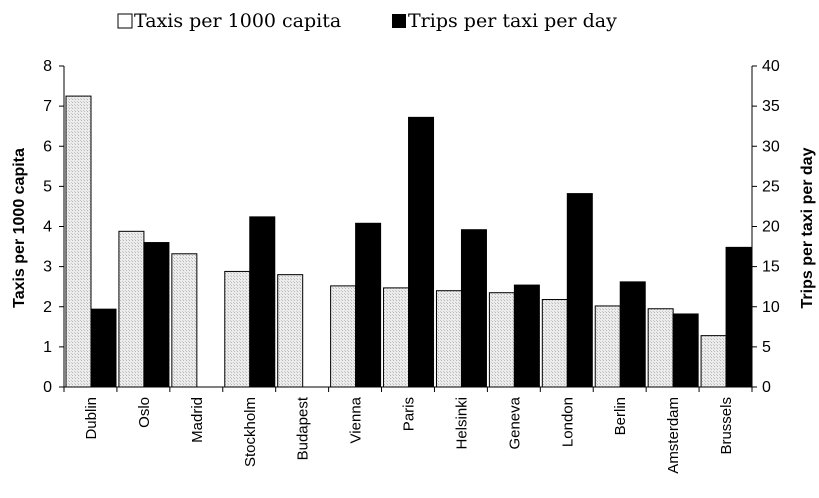 The width and height of the screenshot is (819, 498). I want to click on legend-label-taxis: Taxis per 1000 capita, so click(237, 21).